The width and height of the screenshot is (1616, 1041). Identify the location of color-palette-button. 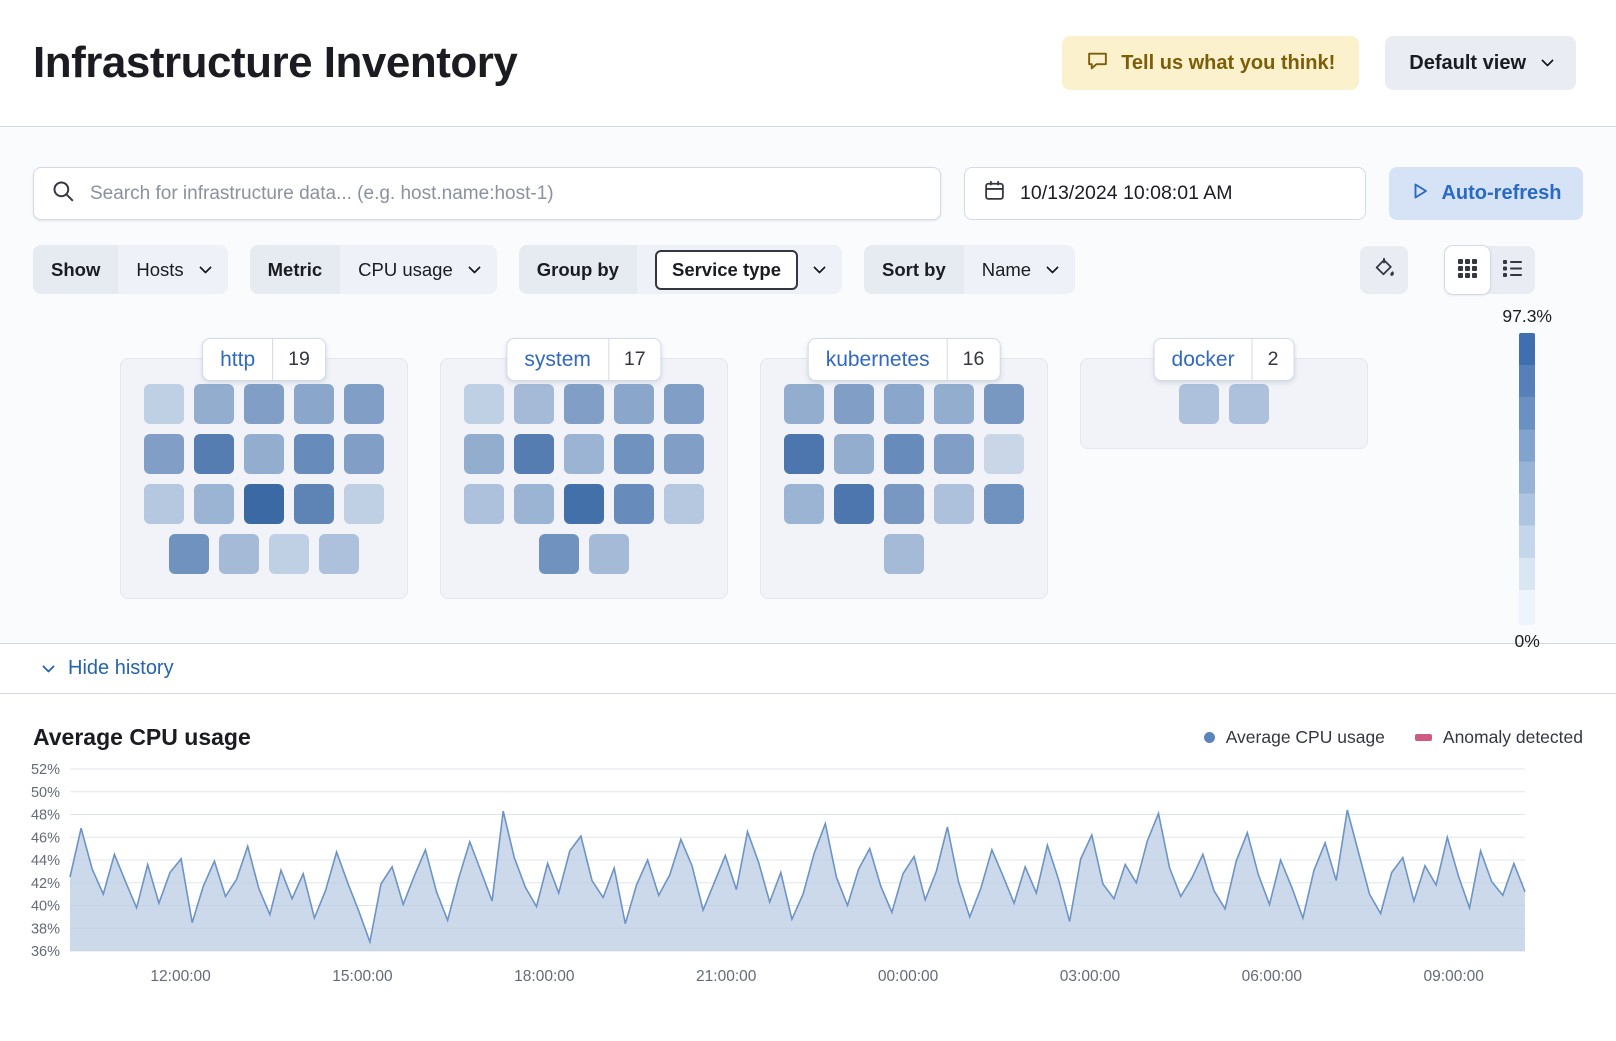
(1384, 269).